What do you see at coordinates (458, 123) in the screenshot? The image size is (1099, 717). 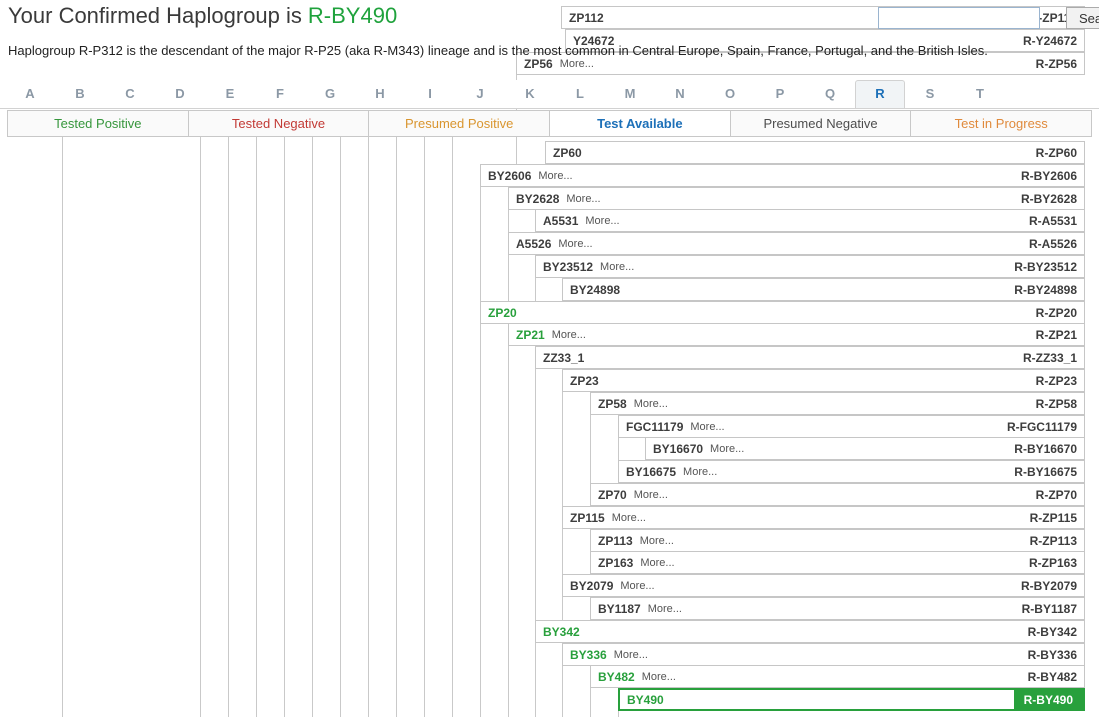 I see `legend-presumed-positive: Presumed Positive` at bounding box center [458, 123].